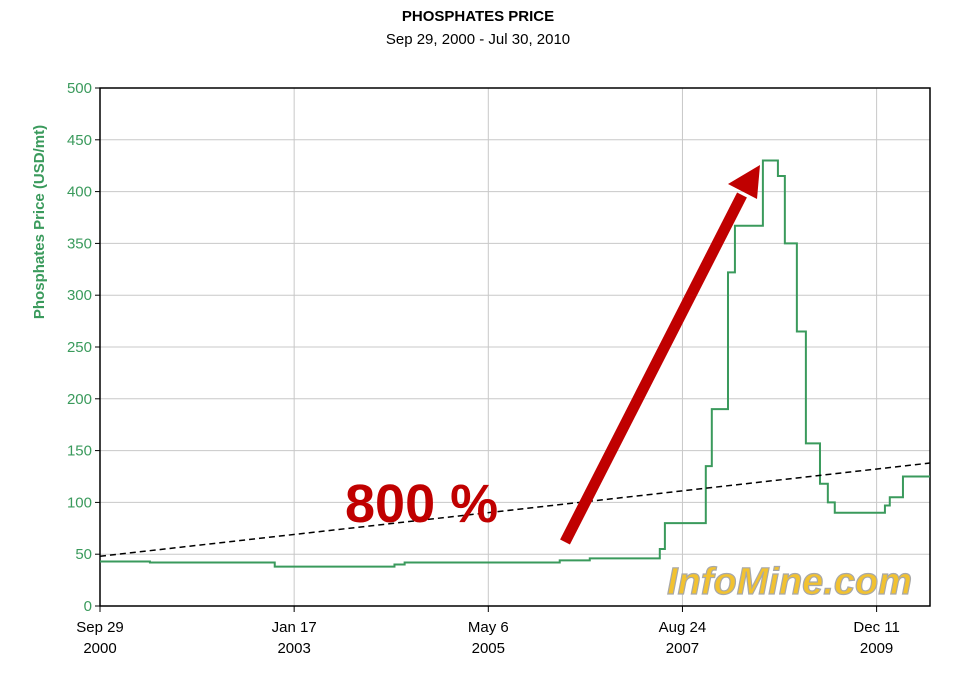  What do you see at coordinates (99, 648) in the screenshot?
I see `x-tick-label: 2000` at bounding box center [99, 648].